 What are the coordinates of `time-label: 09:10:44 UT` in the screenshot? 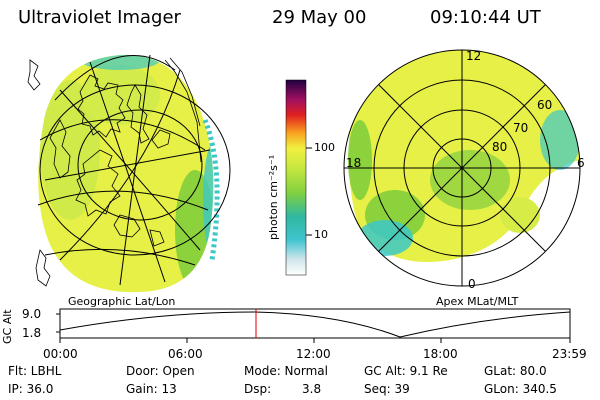 It's located at (485, 17).